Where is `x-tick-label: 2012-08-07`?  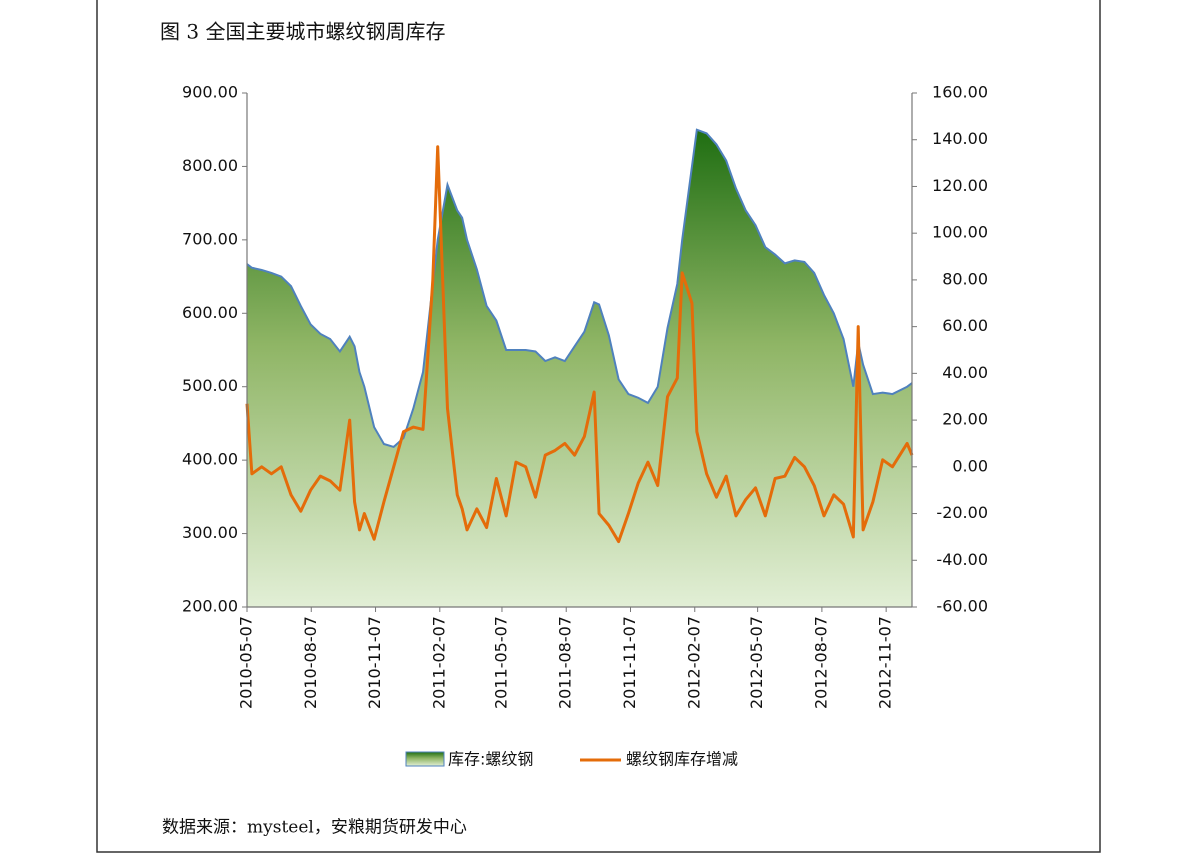
x-tick-label: 2012-08-07 is located at coordinates (820, 662).